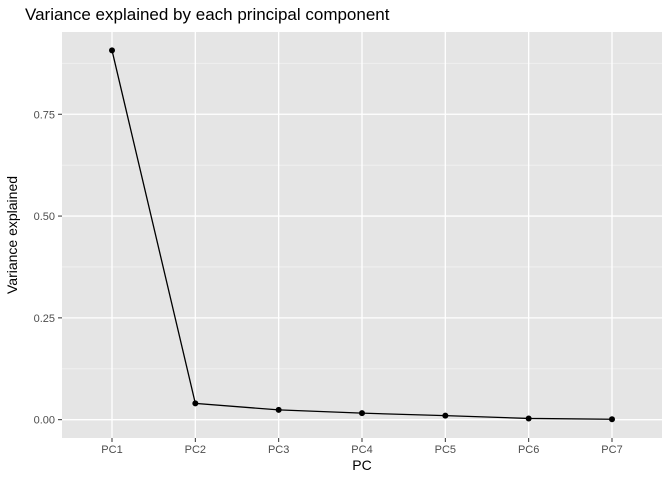 This screenshot has width=672, height=480. What do you see at coordinates (48, 268) in the screenshot?
I see `y-axis: 0.00 0.25 0.50 0.75` at bounding box center [48, 268].